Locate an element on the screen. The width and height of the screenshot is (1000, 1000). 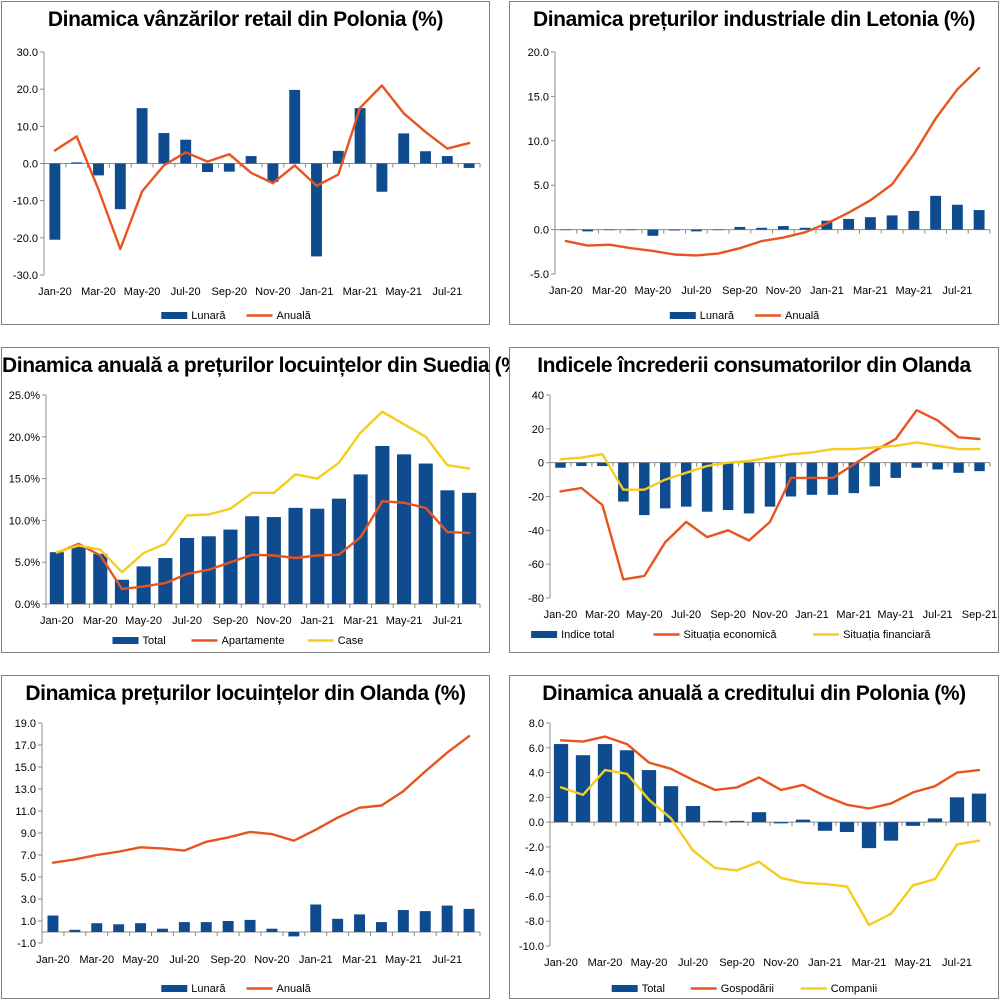
y-tick-label: 6.0 is located at coordinates (536, 749).